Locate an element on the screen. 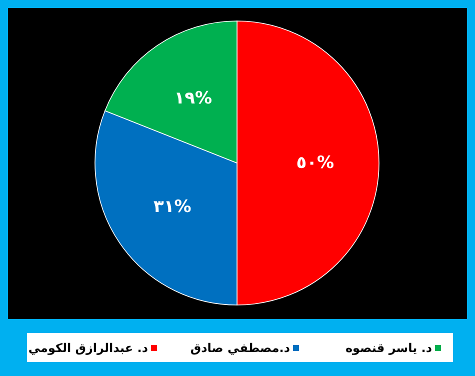 The height and width of the screenshot is (376, 475). legend-label: د. عبدالرازق الكومي is located at coordinates (88, 348).